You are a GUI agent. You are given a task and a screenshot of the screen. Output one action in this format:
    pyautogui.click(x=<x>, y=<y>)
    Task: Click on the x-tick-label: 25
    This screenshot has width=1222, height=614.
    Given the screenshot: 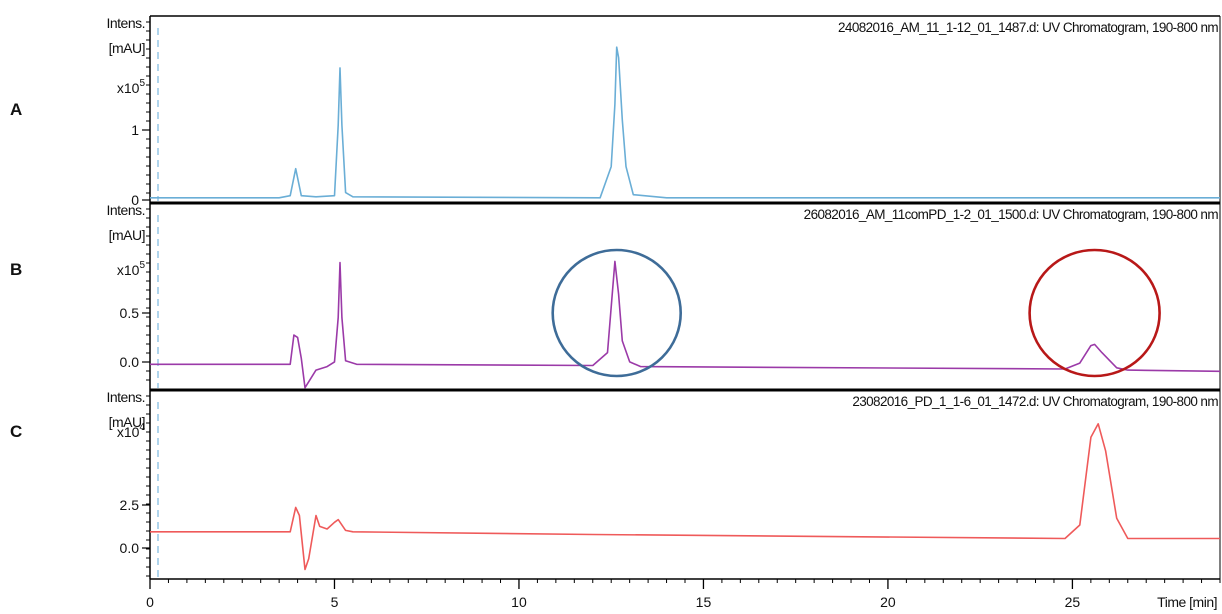 What is the action you would take?
    pyautogui.click(x=1073, y=602)
    